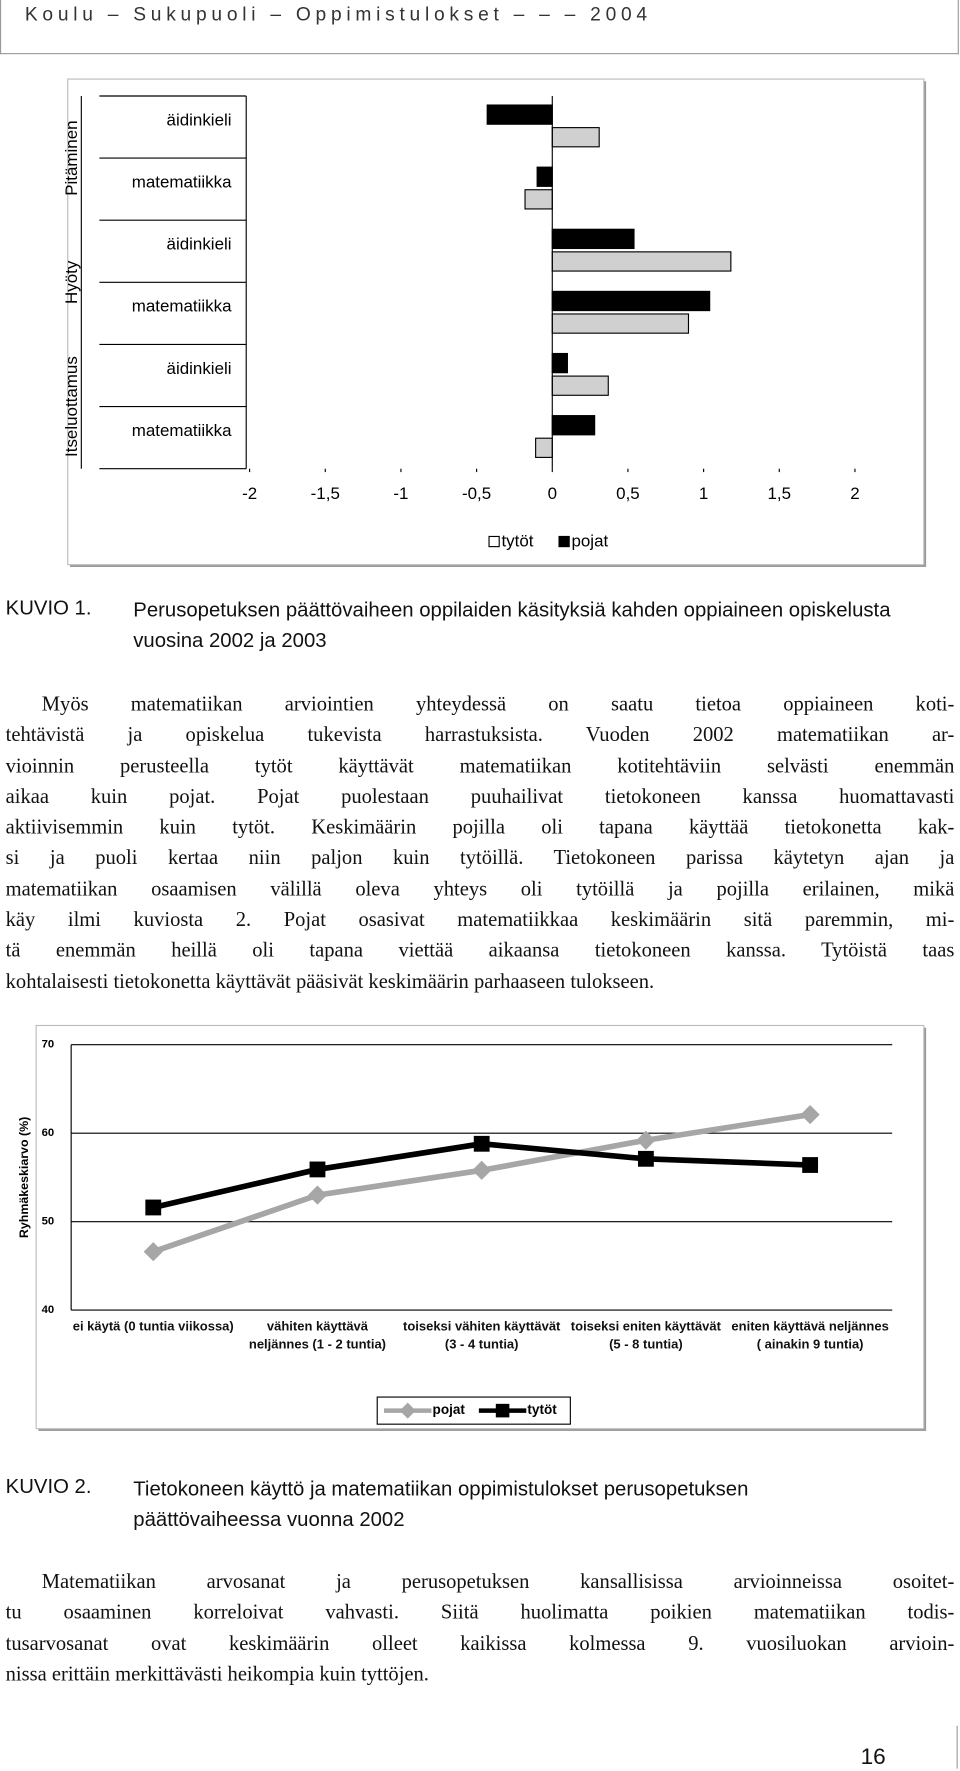  Describe the element at coordinates (552, 493) in the screenshot. I see `x-tick-label: 0` at that location.